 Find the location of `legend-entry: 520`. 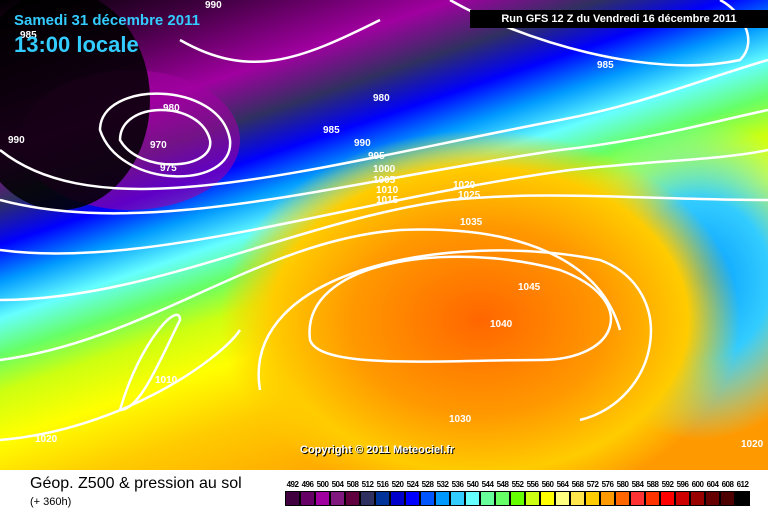

legend-entry: 520 is located at coordinates (397, 493).